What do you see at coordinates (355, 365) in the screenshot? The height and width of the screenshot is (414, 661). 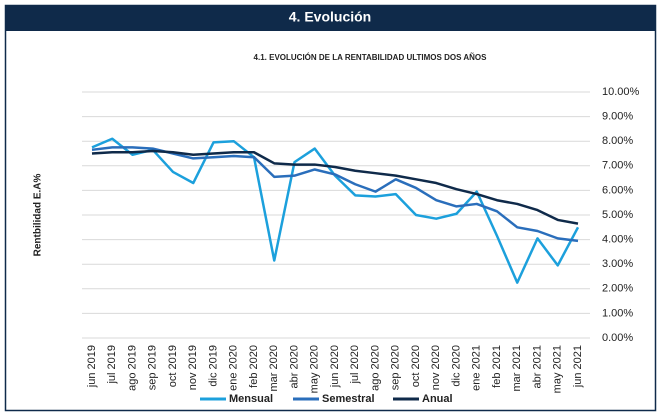 I see `x-tick-label: jul 2020` at bounding box center [355, 365].